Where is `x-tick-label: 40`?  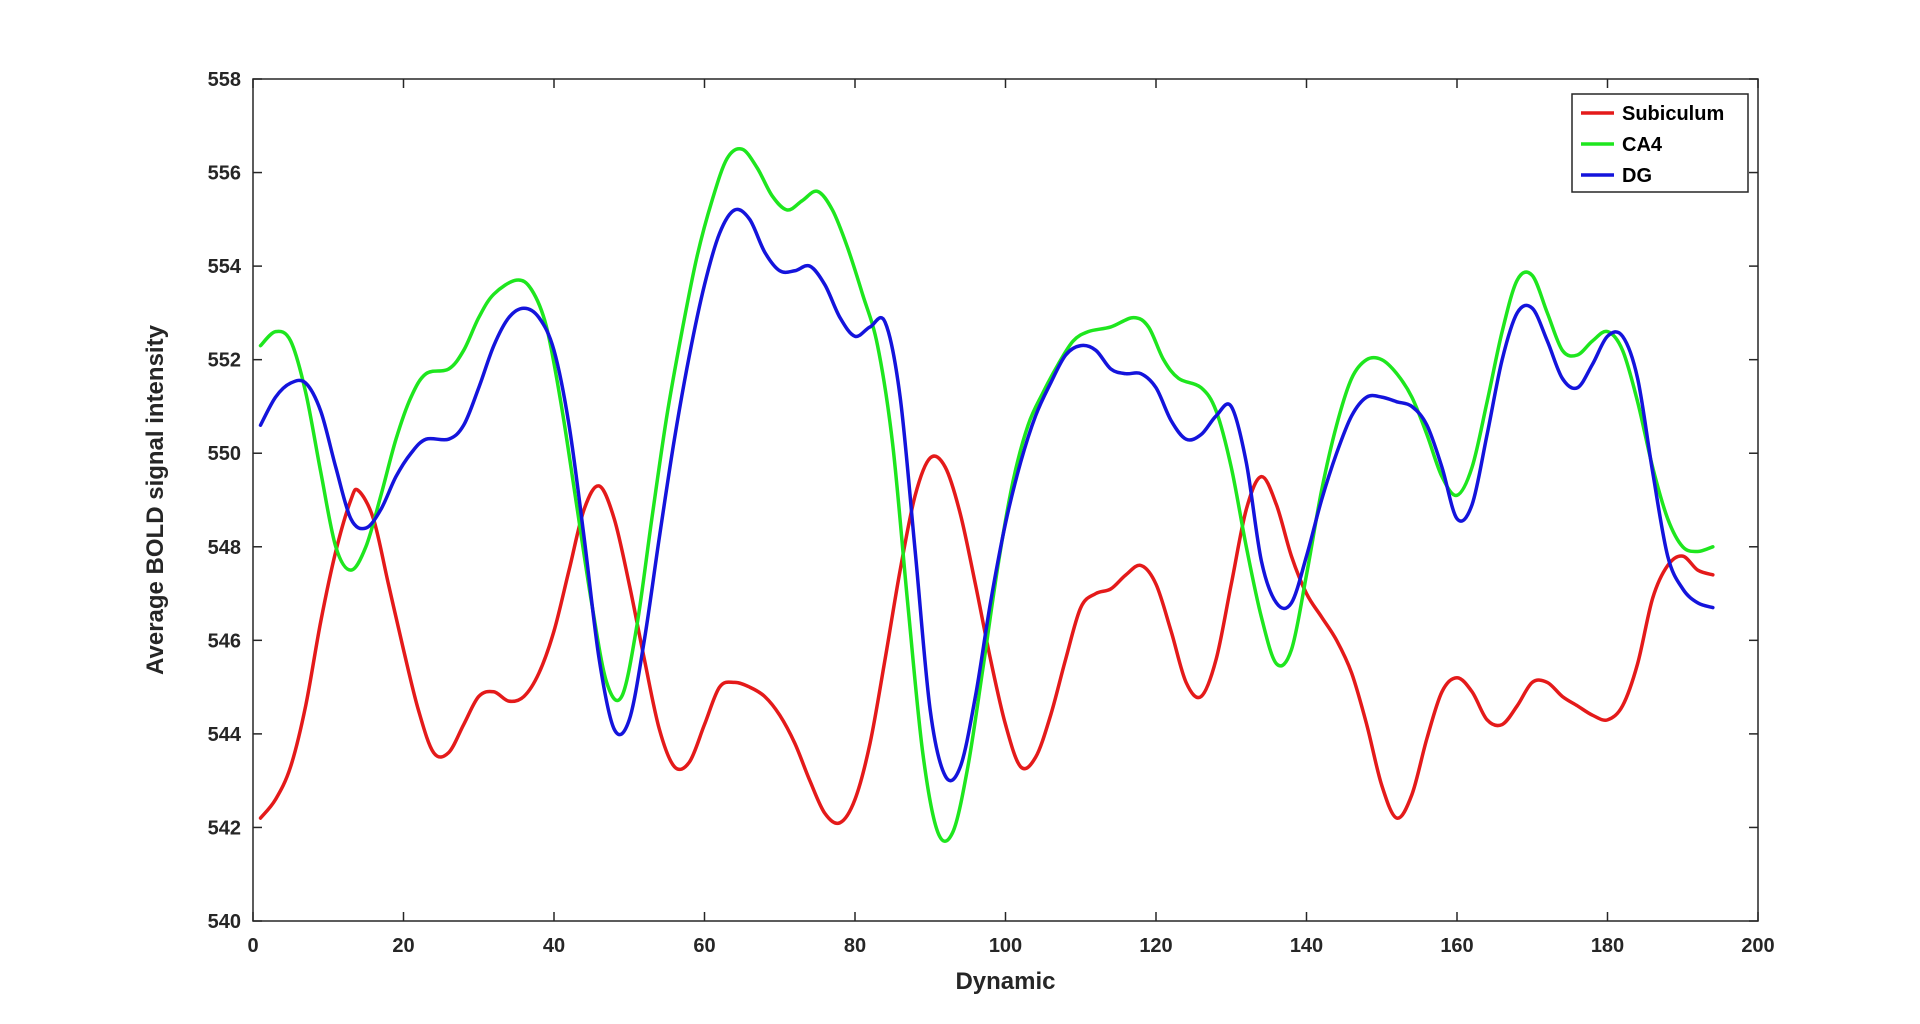 x-tick-label: 40 is located at coordinates (554, 946).